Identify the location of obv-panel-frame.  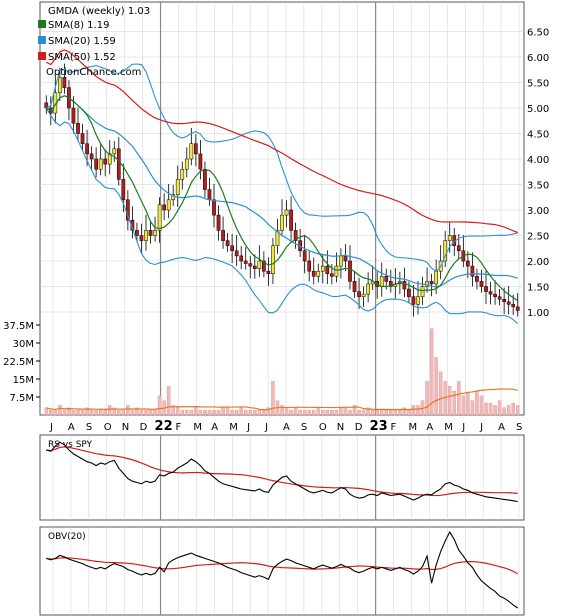
(282, 571).